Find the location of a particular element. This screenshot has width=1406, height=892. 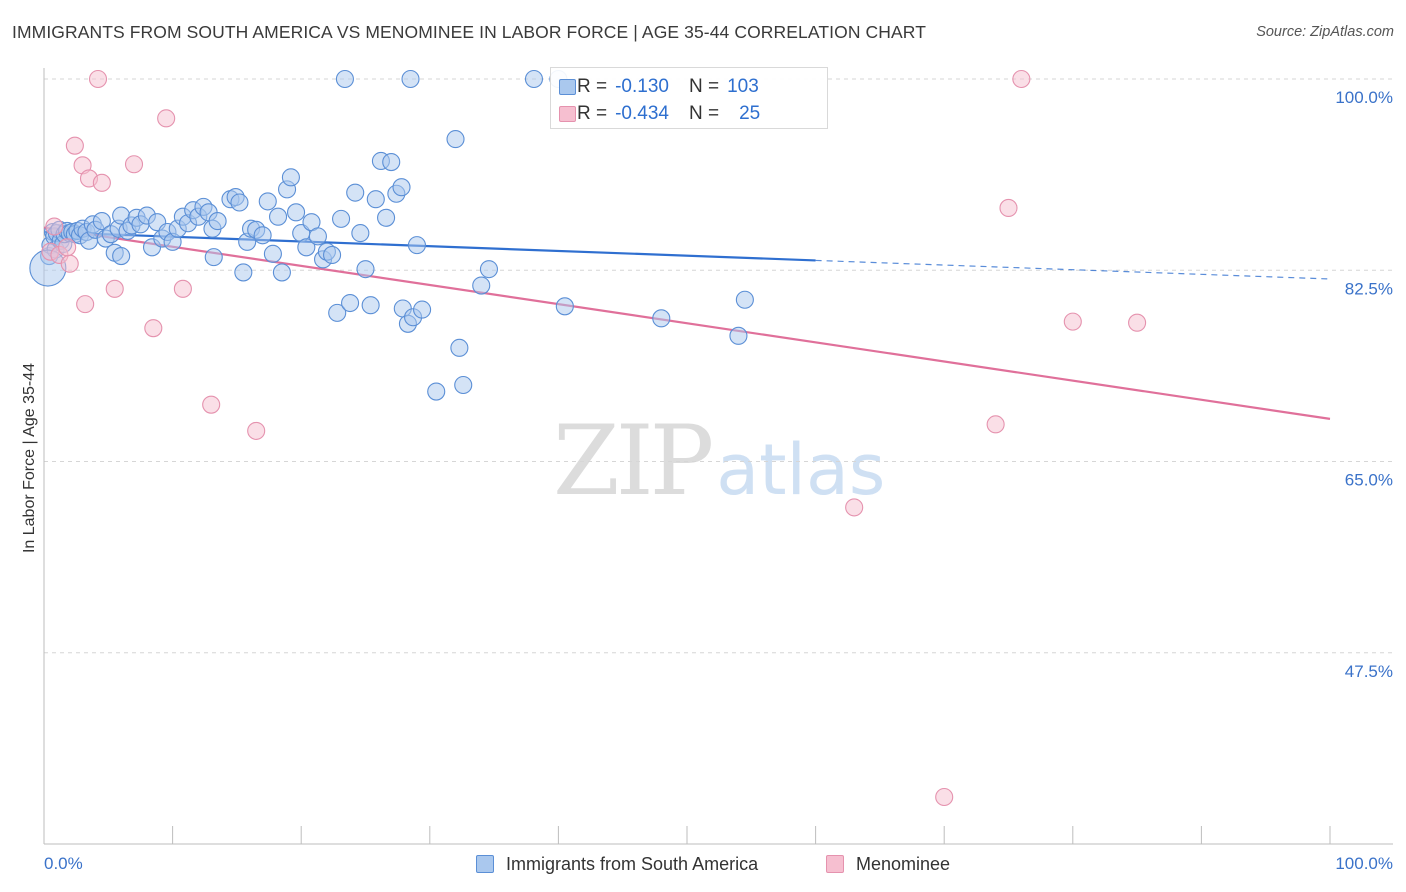

legend-label: Immigrants from South America is located at coordinates (632, 863).